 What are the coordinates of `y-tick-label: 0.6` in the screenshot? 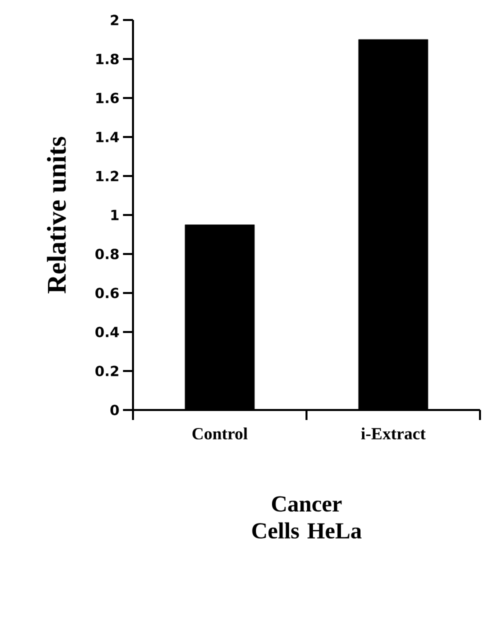 It's located at (107, 293).